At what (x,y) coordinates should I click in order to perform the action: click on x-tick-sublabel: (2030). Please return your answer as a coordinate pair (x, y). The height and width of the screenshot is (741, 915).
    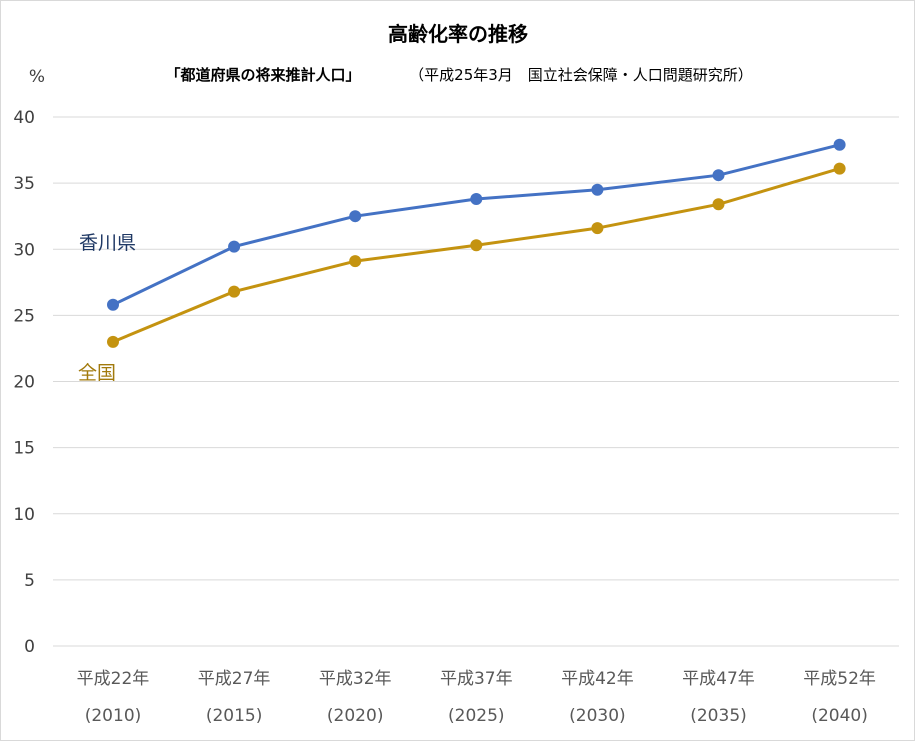
    Looking at the image, I should click on (597, 716).